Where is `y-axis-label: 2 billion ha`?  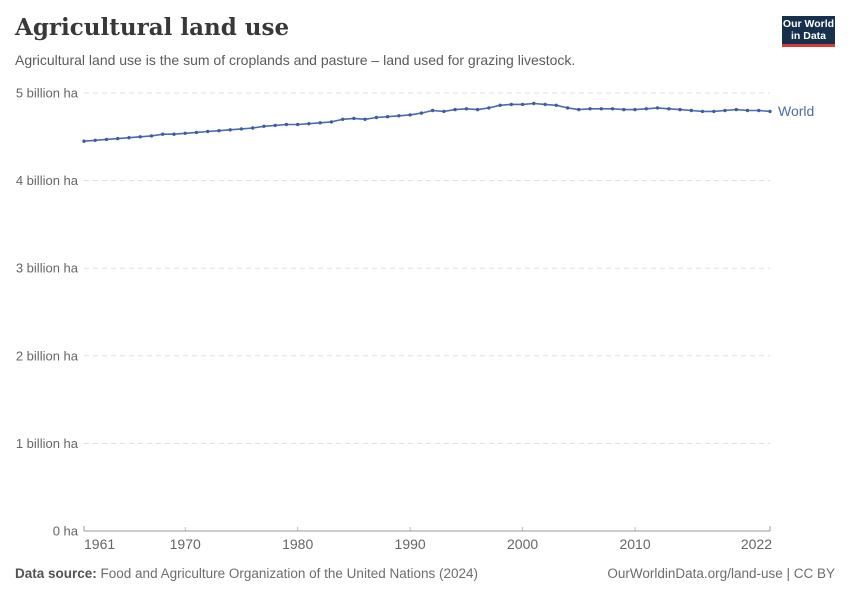
y-axis-label: 2 billion ha is located at coordinates (47, 355).